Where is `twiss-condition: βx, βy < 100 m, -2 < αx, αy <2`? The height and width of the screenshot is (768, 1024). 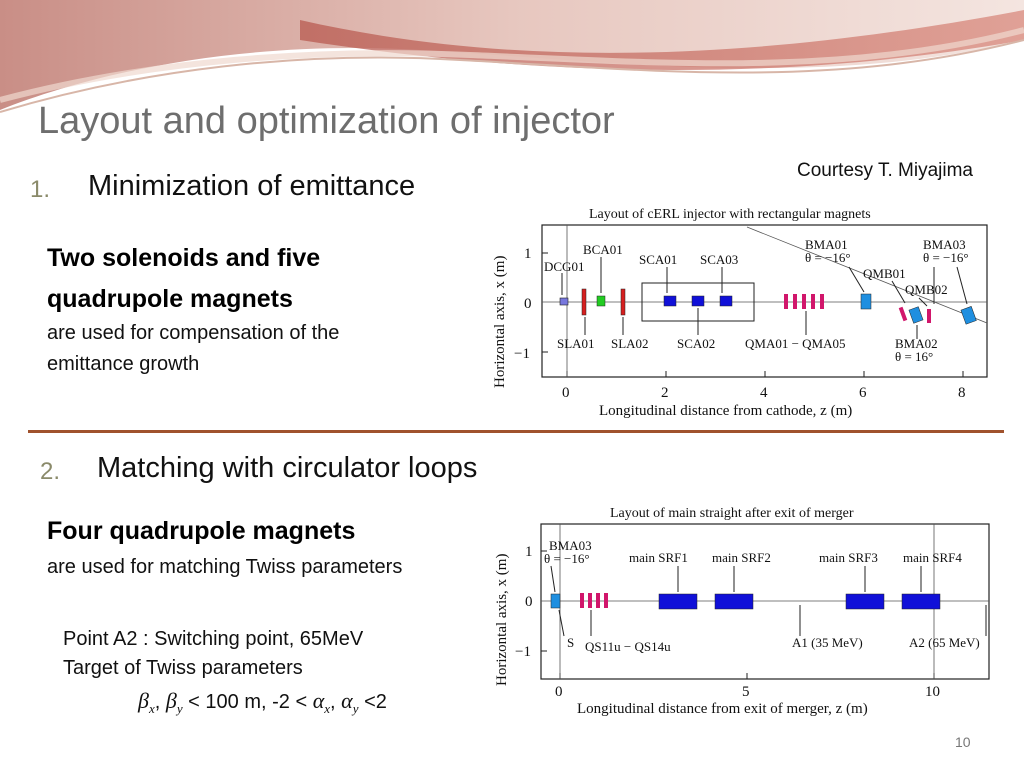
twiss-condition: βx, βy < 100 m, -2 < αx, αy <2 is located at coordinates (262, 702).